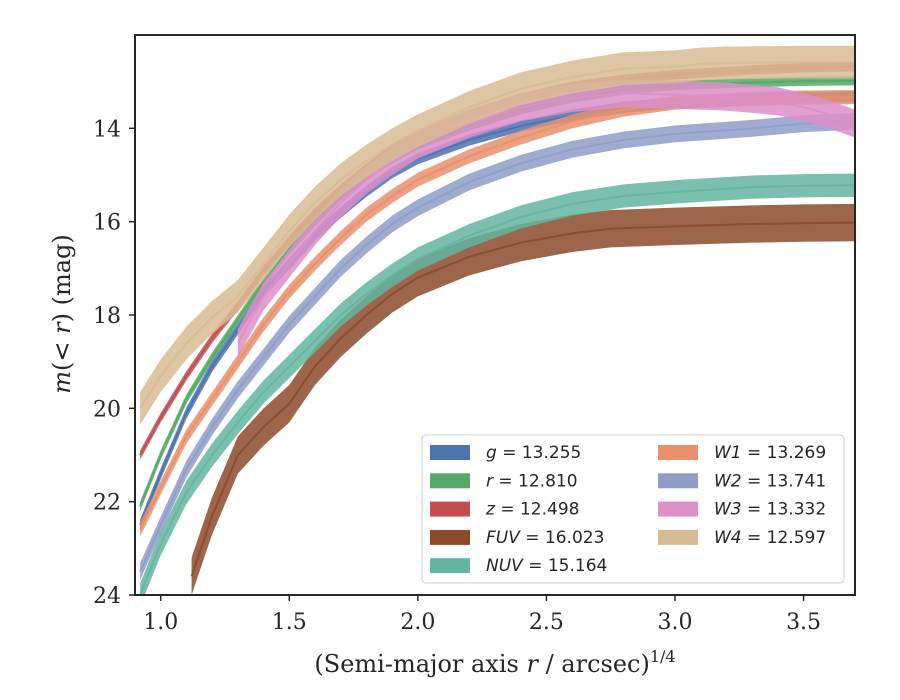 The width and height of the screenshot is (900, 700). Describe the element at coordinates (546, 622) in the screenshot. I see `x-tick-label: 2.5` at that location.